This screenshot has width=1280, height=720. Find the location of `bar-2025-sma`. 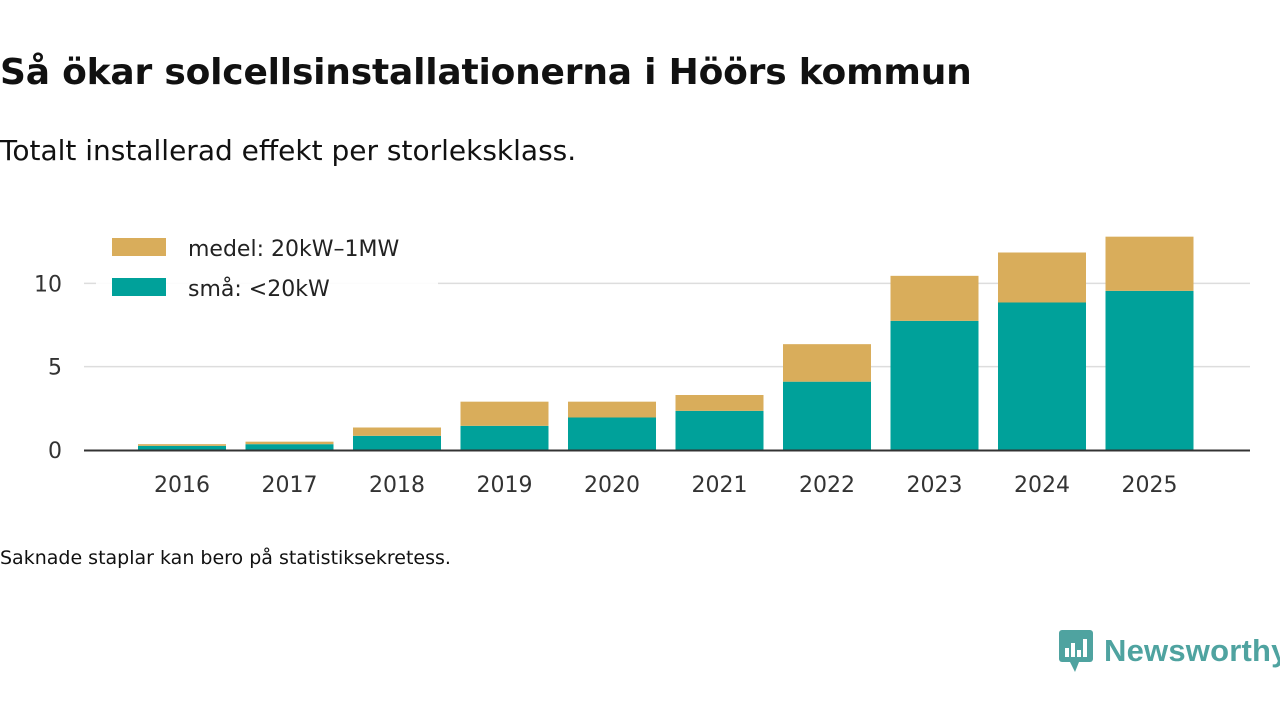

bar-2025-sma is located at coordinates (1149, 370).